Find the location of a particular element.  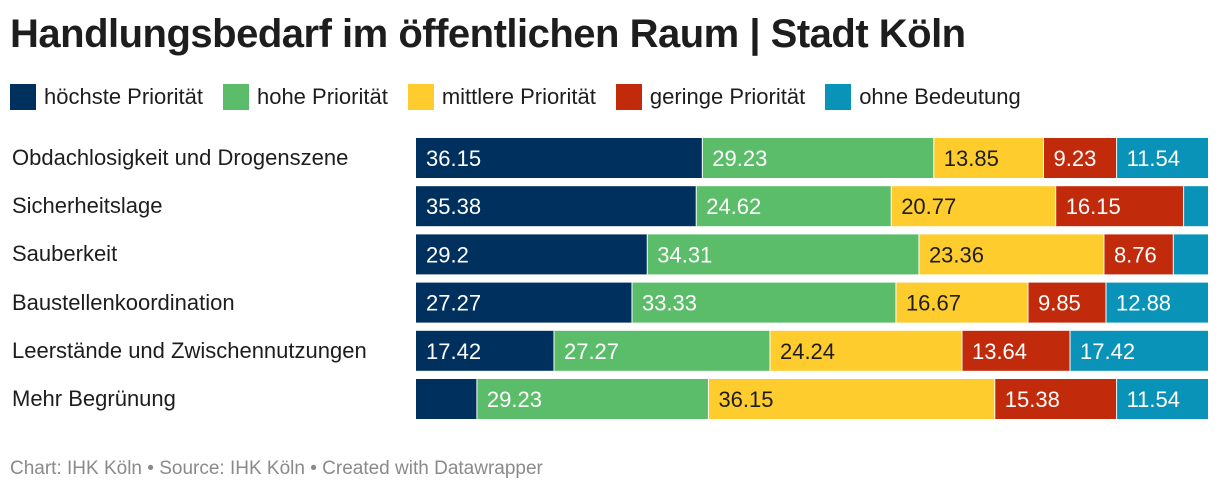

legend-label: ohne Bedeutung is located at coordinates (940, 96).